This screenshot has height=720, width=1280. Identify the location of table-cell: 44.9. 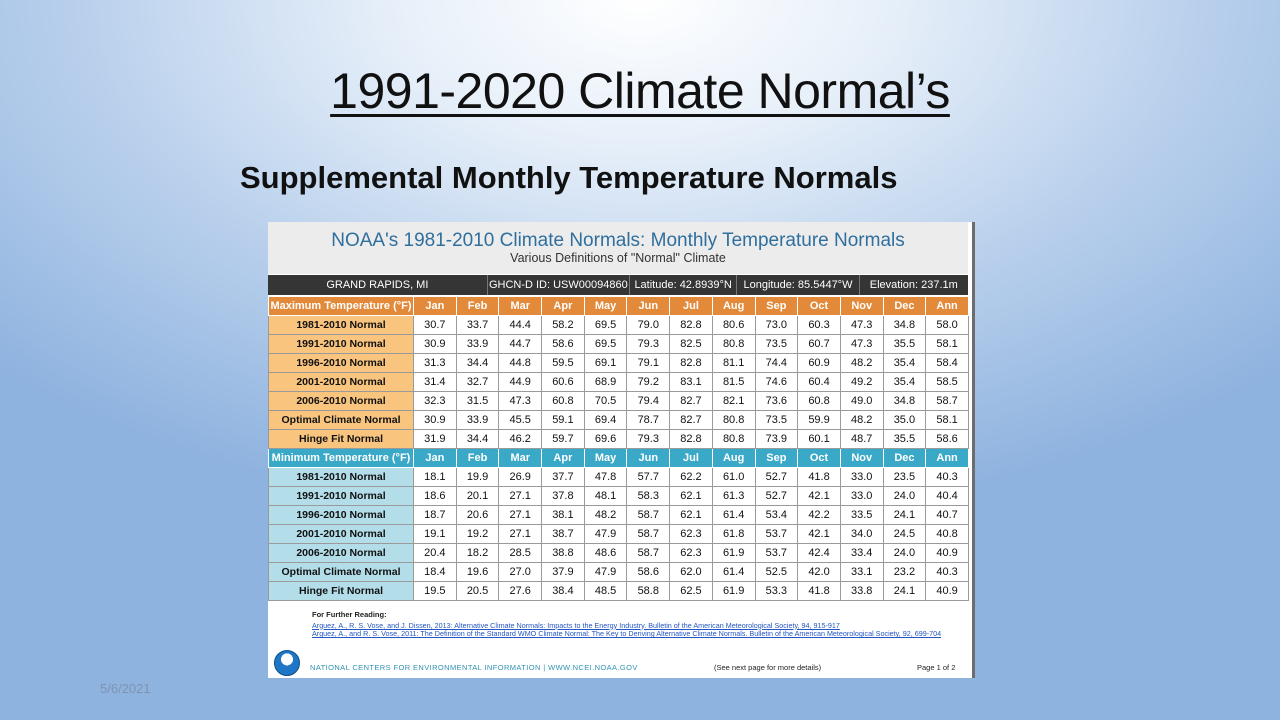
(520, 382).